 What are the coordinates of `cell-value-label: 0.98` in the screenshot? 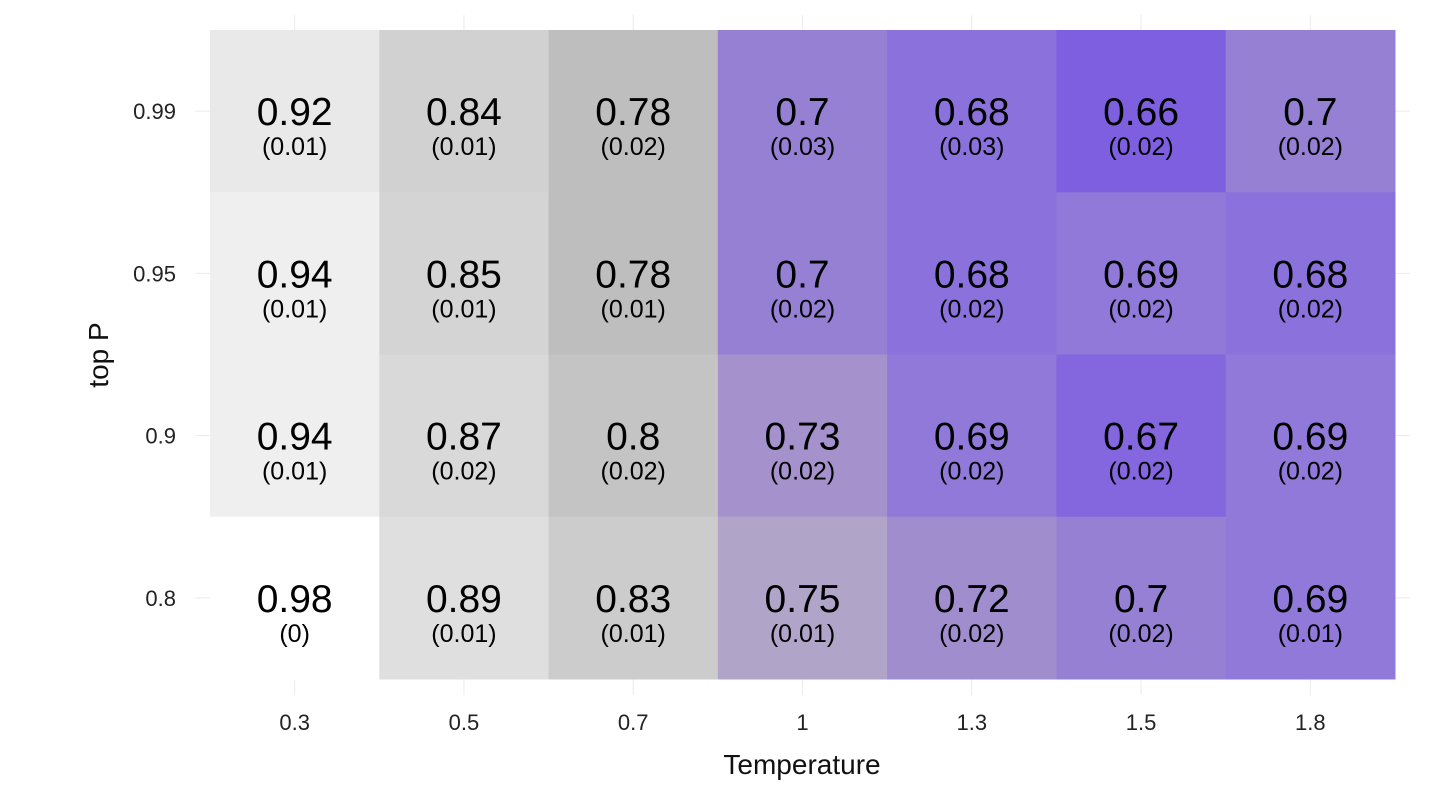 It's located at (295, 599).